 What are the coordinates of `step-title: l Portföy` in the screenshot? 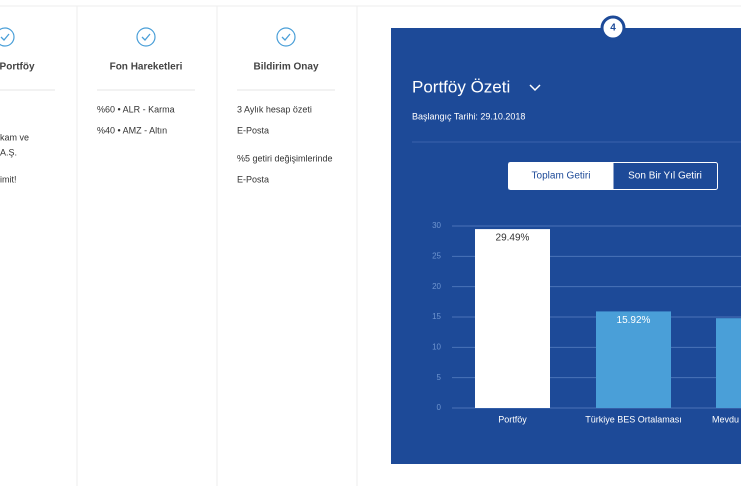 It's located at (17, 67).